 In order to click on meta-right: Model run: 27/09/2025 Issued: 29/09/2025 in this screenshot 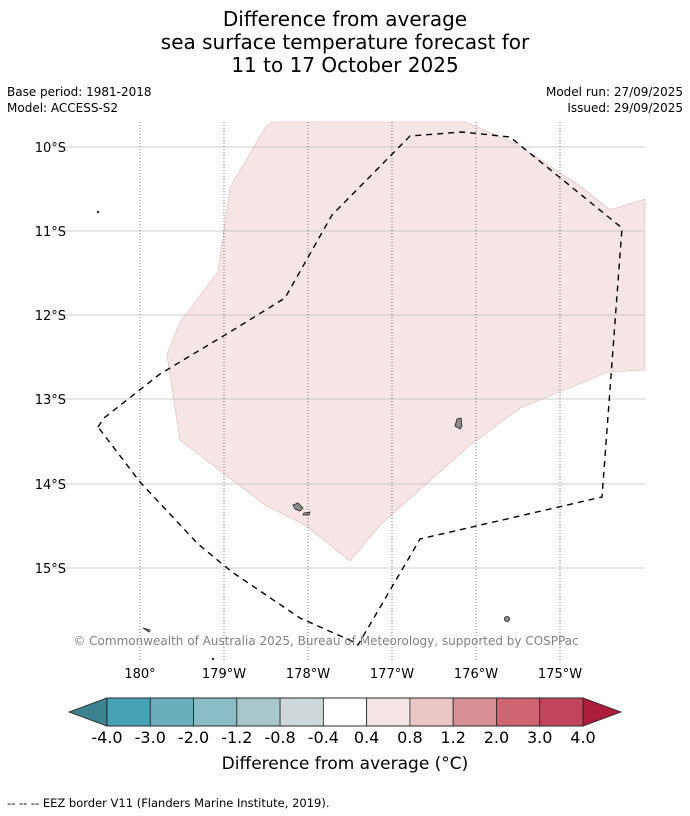, I will do `click(614, 100)`.